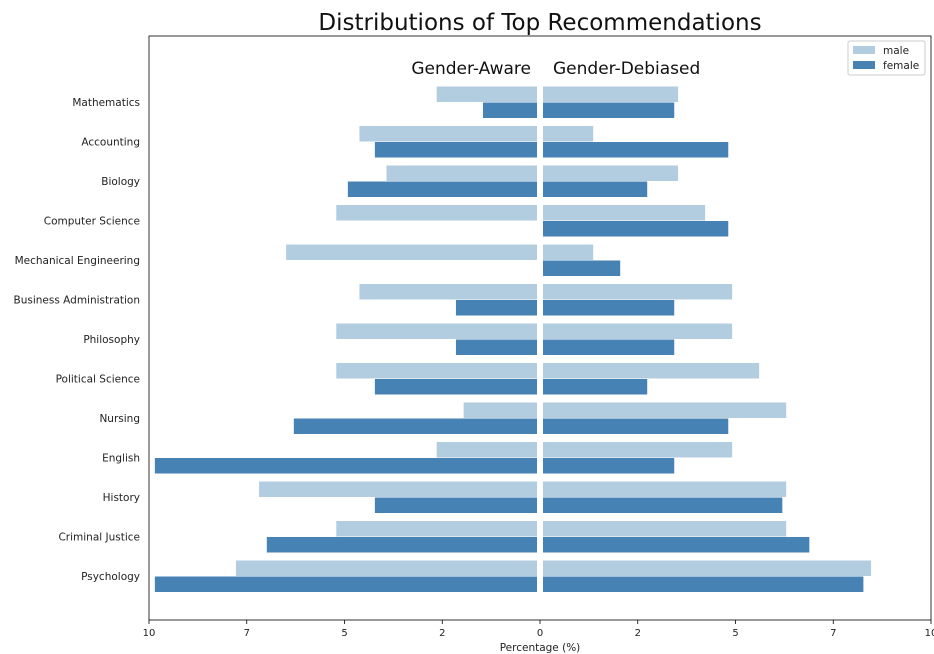 This screenshot has height=654, width=934. Describe the element at coordinates (111, 340) in the screenshot. I see `category-label-philosophy: Philosophy` at that location.